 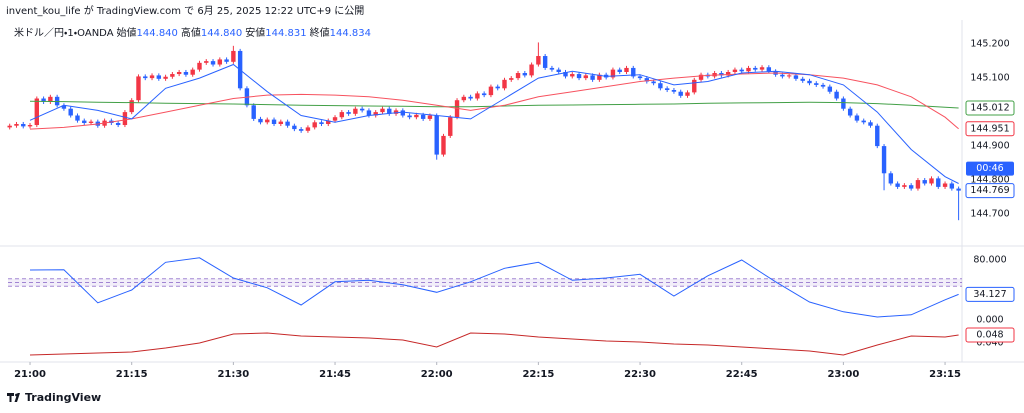 What do you see at coordinates (335, 374) in the screenshot?
I see `x-tick-label: 21:45` at bounding box center [335, 374].